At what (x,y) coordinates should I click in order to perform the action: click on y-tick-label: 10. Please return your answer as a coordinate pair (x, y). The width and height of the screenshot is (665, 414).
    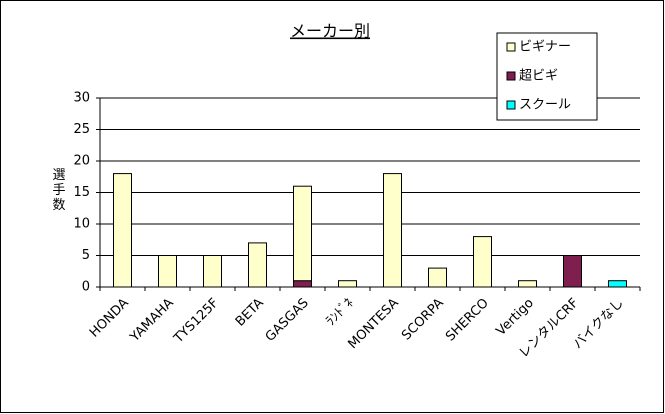
    Looking at the image, I should click on (81, 224).